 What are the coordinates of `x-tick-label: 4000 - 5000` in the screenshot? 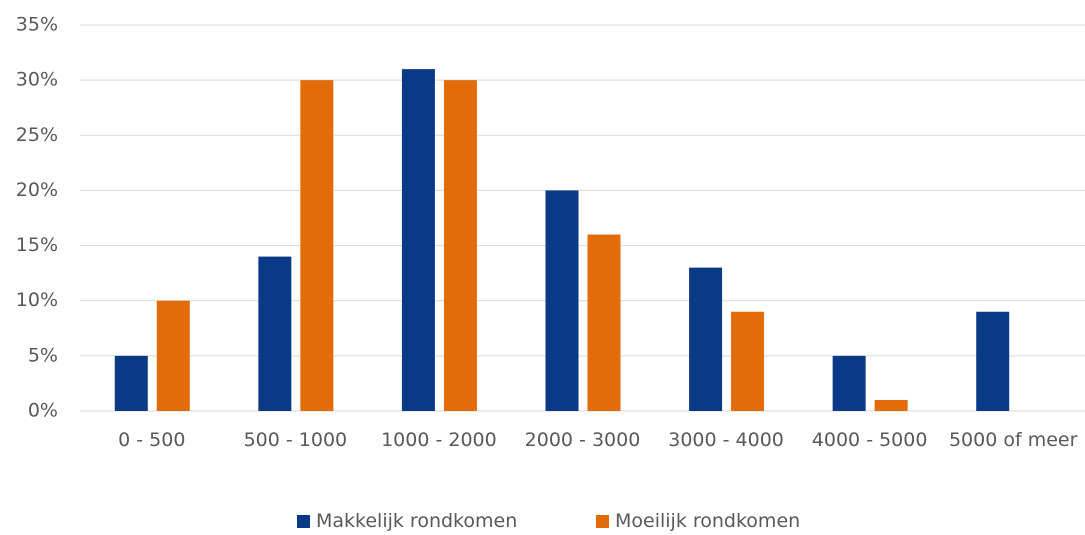 It's located at (869, 440).